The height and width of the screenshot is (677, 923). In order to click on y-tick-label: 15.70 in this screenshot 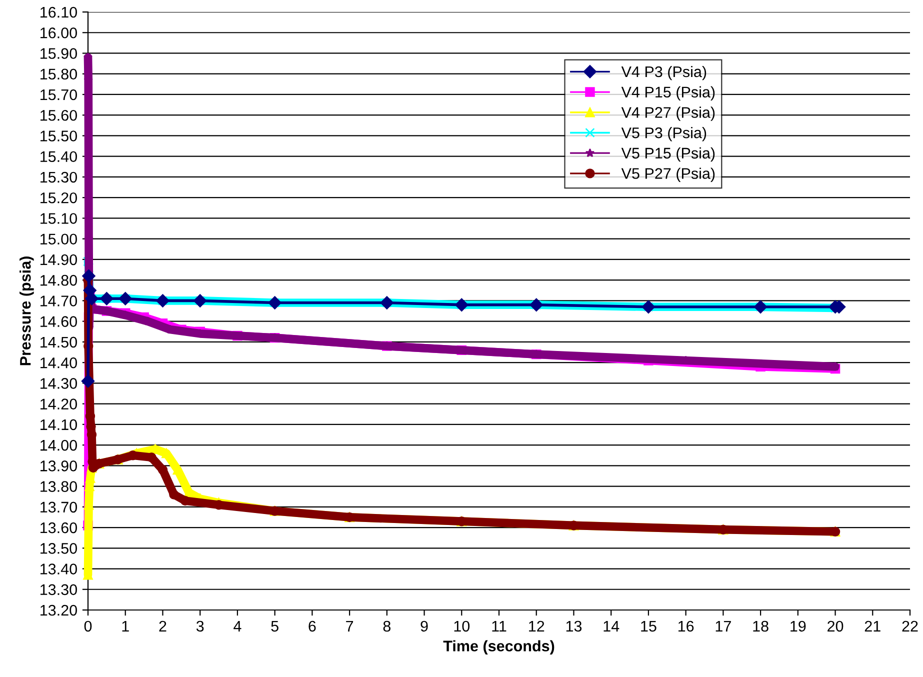, I will do `click(58, 94)`.